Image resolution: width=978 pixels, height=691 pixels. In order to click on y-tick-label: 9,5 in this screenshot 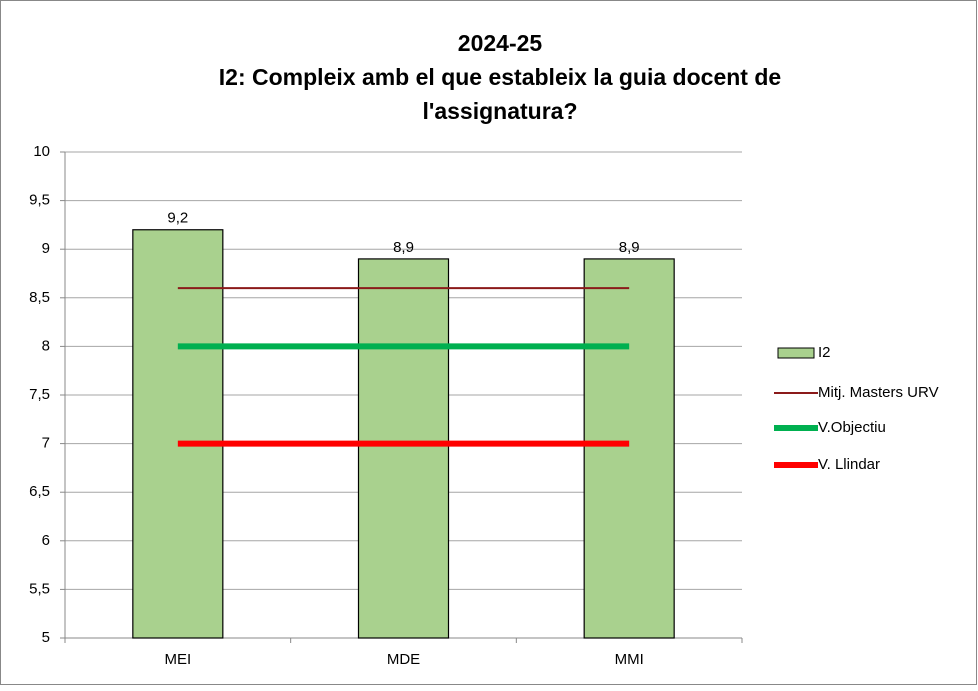, I will do `click(39, 200)`.